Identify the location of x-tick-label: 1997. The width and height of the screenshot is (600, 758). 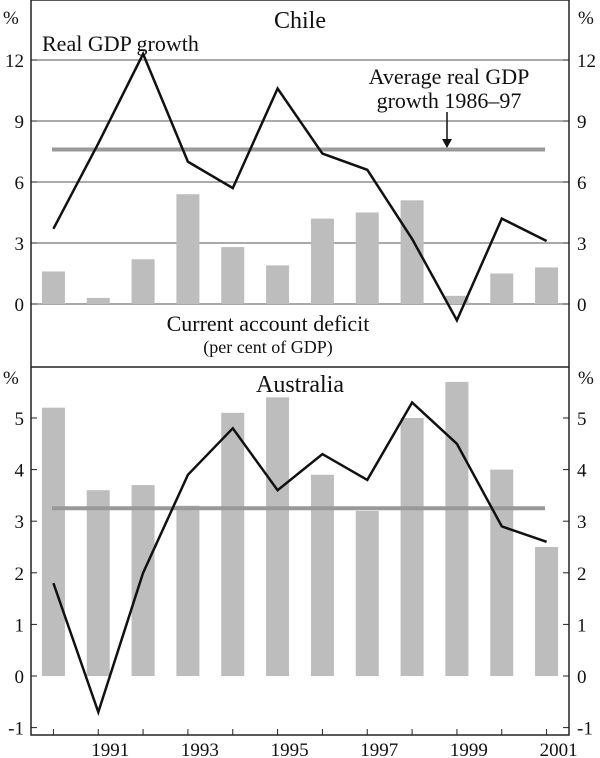
(379, 749).